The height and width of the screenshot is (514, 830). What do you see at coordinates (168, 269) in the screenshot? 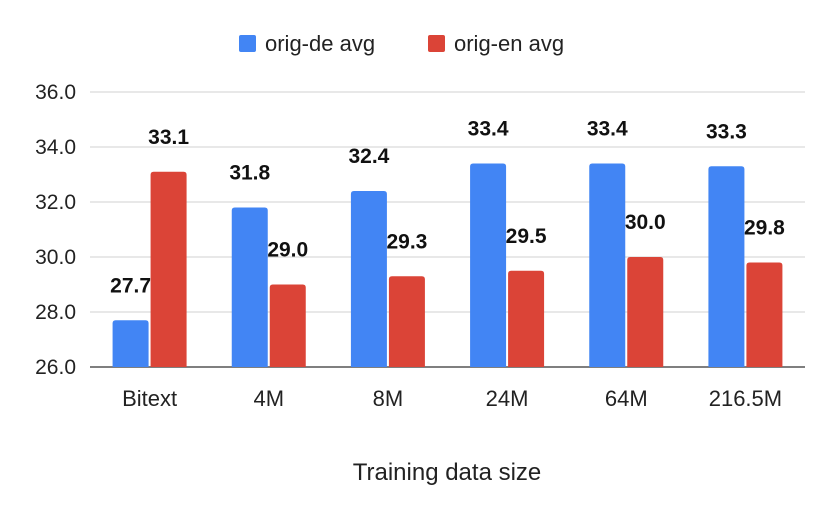
I see `bar-orig-en-Bitext` at bounding box center [168, 269].